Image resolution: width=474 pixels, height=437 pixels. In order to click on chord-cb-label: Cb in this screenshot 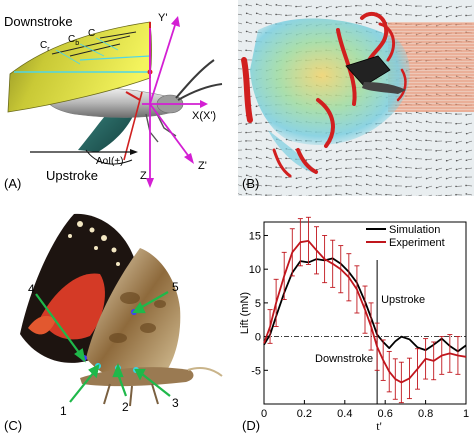, I will do `click(74, 40)`.